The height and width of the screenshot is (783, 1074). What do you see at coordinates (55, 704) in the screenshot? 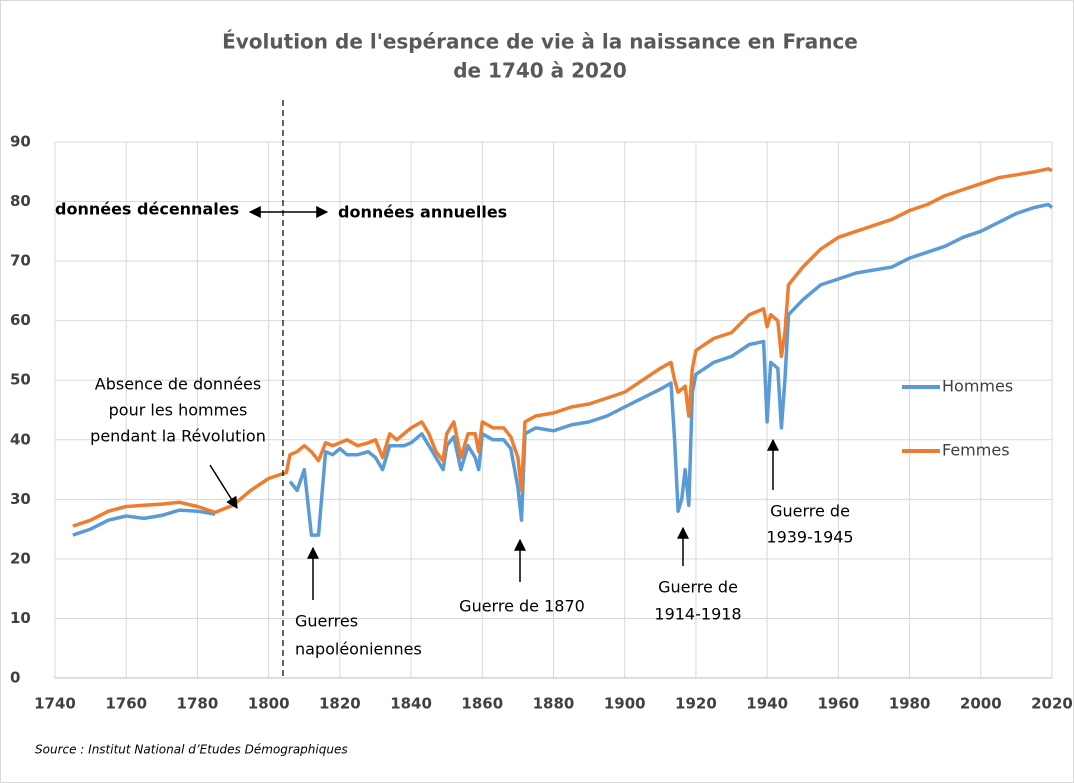
I see `x-tick-label: 1740` at bounding box center [55, 704].